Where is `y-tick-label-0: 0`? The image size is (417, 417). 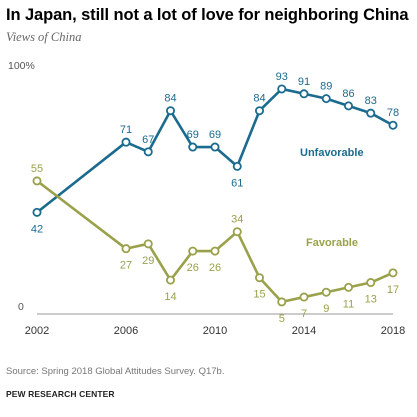
y-tick-label-0: 0 is located at coordinates (21, 307).